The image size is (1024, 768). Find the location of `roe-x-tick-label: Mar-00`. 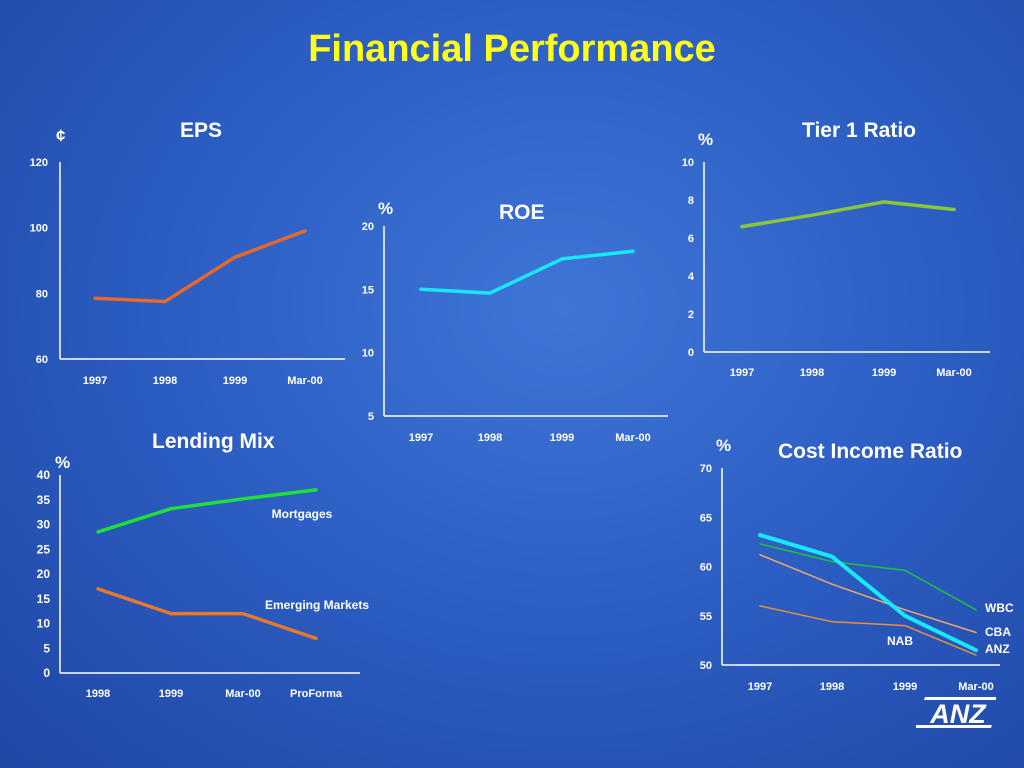

roe-x-tick-label: Mar-00 is located at coordinates (632, 438).